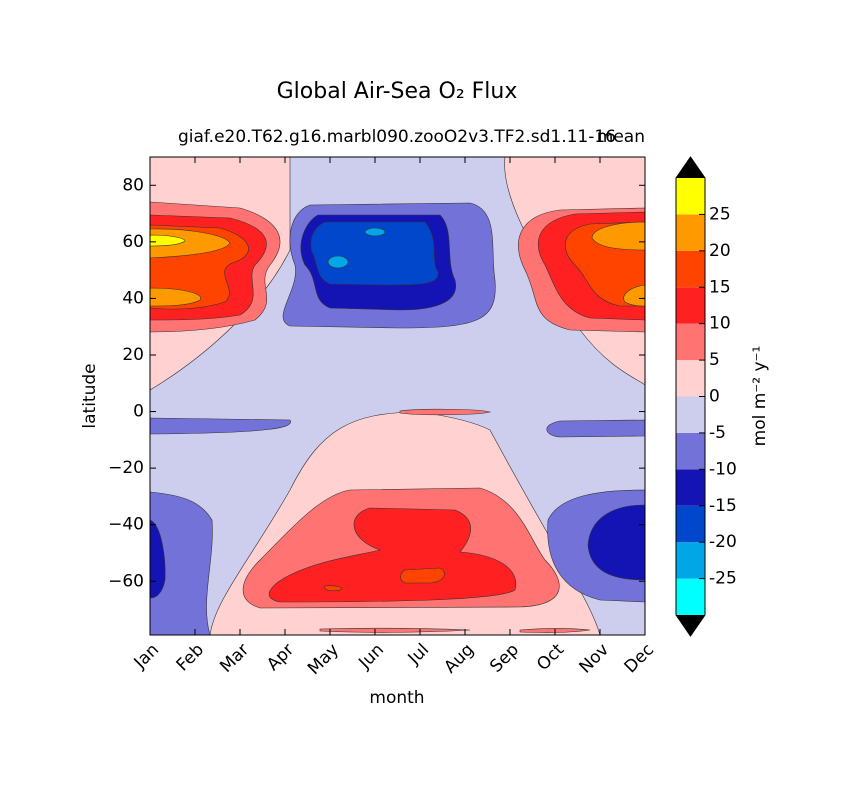 The image size is (853, 792). What do you see at coordinates (639, 658) in the screenshot?
I see `x-tick-label: Dec` at bounding box center [639, 658].